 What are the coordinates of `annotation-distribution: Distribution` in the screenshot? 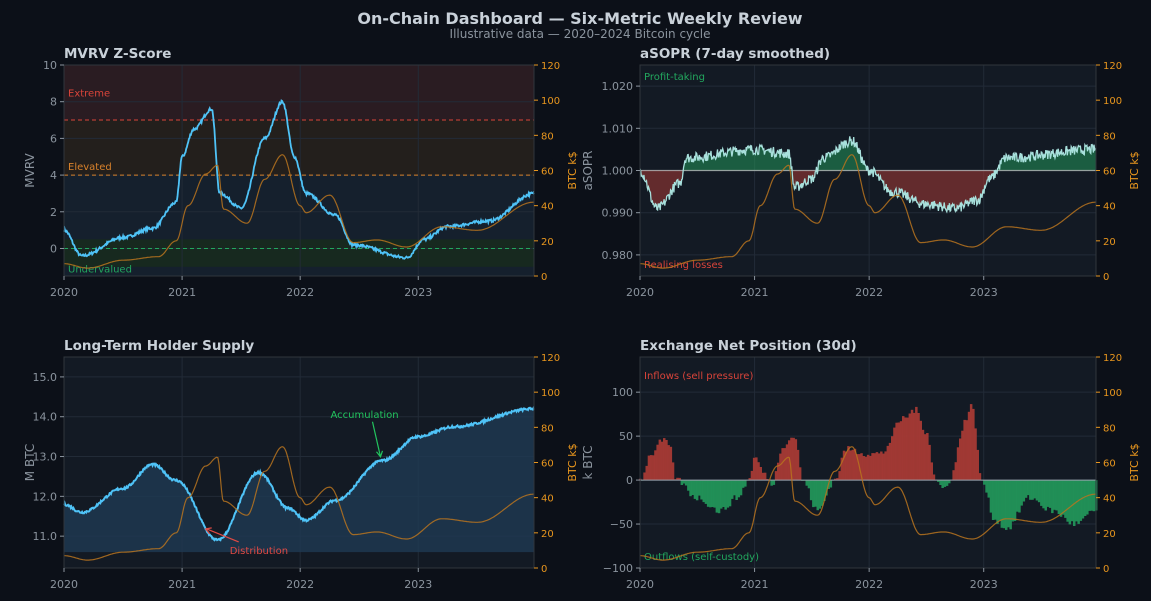 It's located at (259, 551).